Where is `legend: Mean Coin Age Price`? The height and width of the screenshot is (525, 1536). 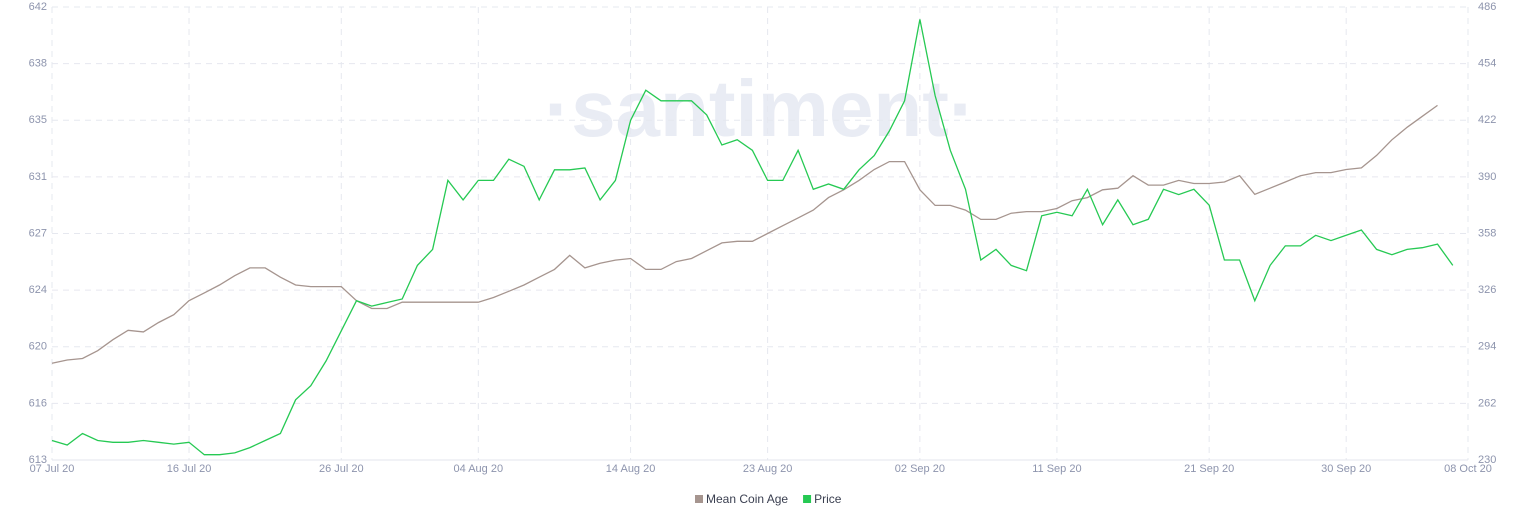
legend: Mean Coin Age Price is located at coordinates (768, 499).